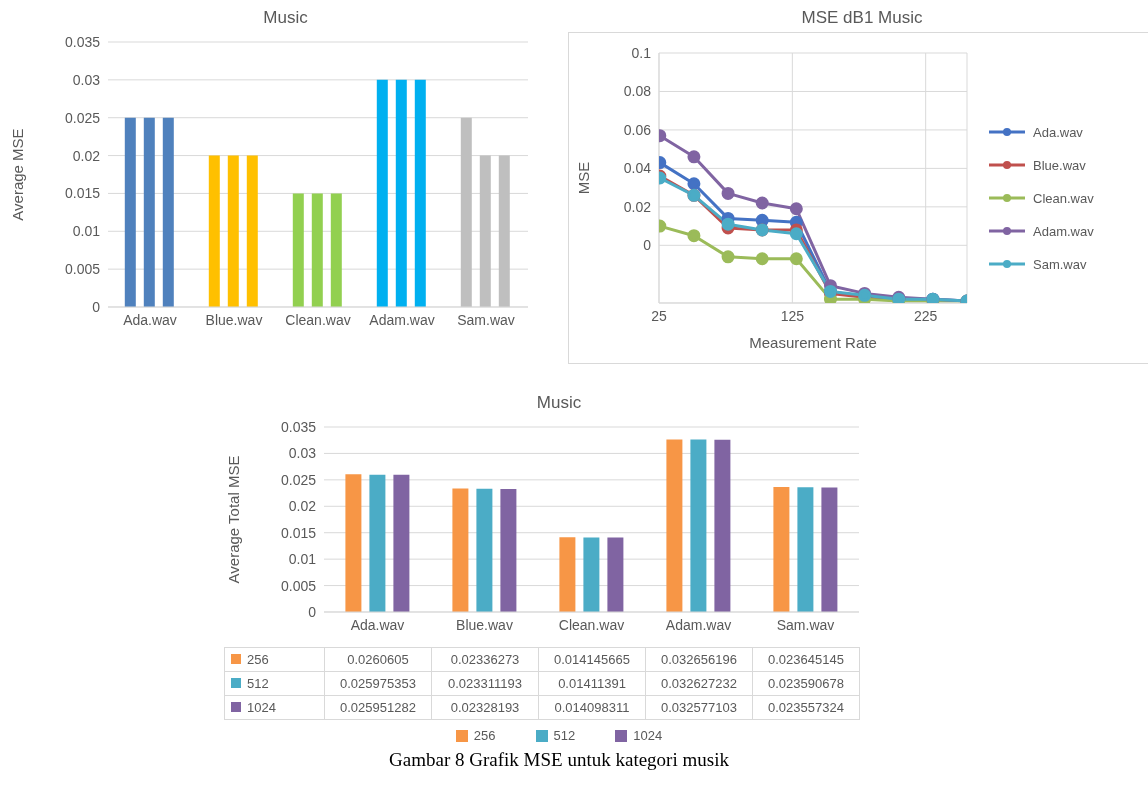  What do you see at coordinates (806, 659) in the screenshot?
I see `data-label: 0.023645145` at bounding box center [806, 659].